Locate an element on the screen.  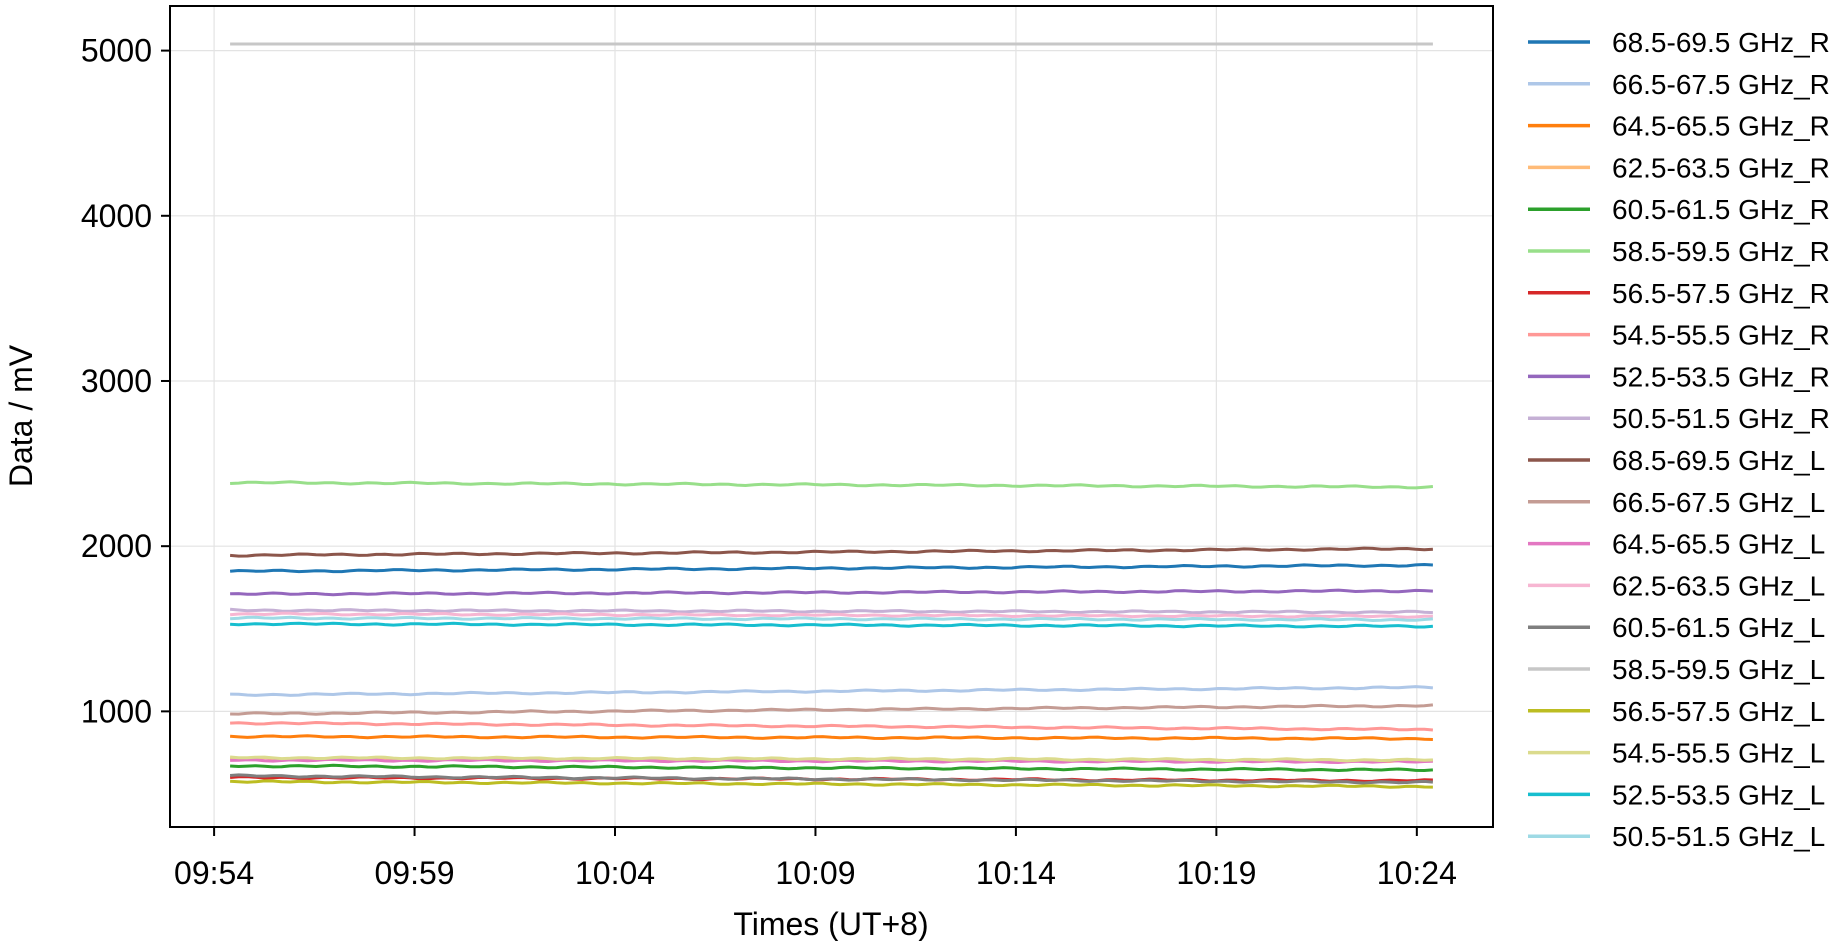
legend-label: 60.5-61.5 GHz_R is located at coordinates (1721, 209).